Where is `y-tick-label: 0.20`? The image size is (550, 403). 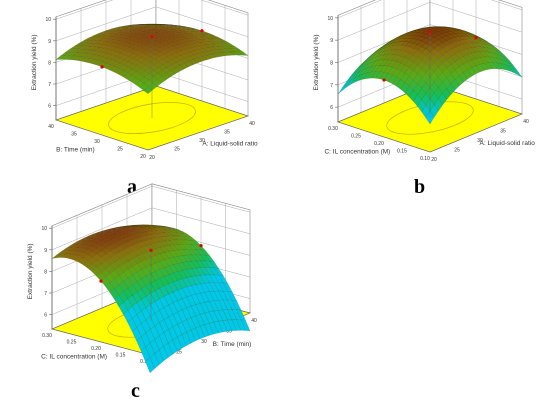 y-tick-label: 0.20 is located at coordinates (96, 349).